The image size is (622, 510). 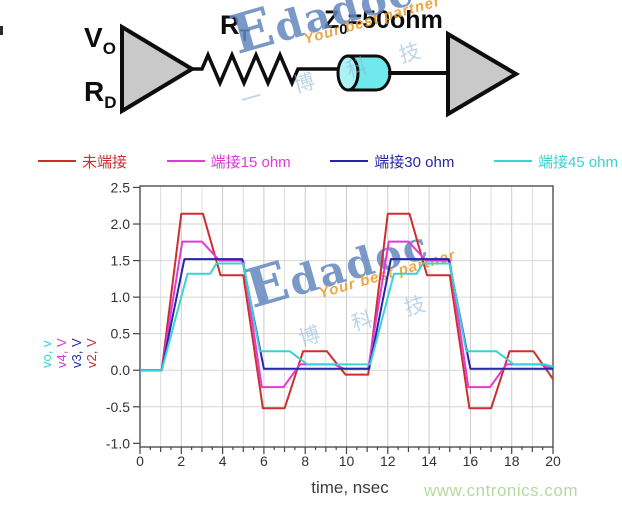 I want to click on label-z0: Z0=50ohm, so click(x=383, y=22).